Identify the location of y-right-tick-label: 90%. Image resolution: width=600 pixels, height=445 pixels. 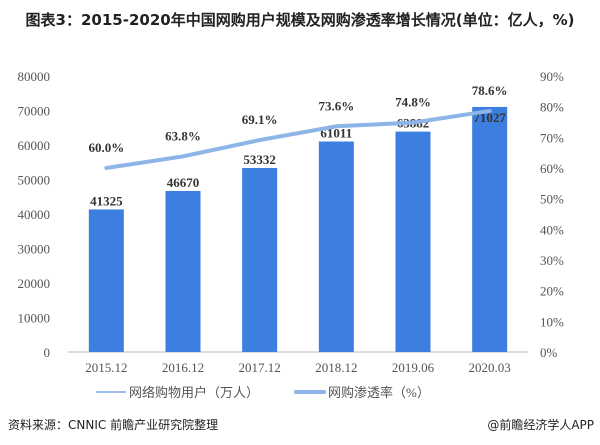
(552, 76).